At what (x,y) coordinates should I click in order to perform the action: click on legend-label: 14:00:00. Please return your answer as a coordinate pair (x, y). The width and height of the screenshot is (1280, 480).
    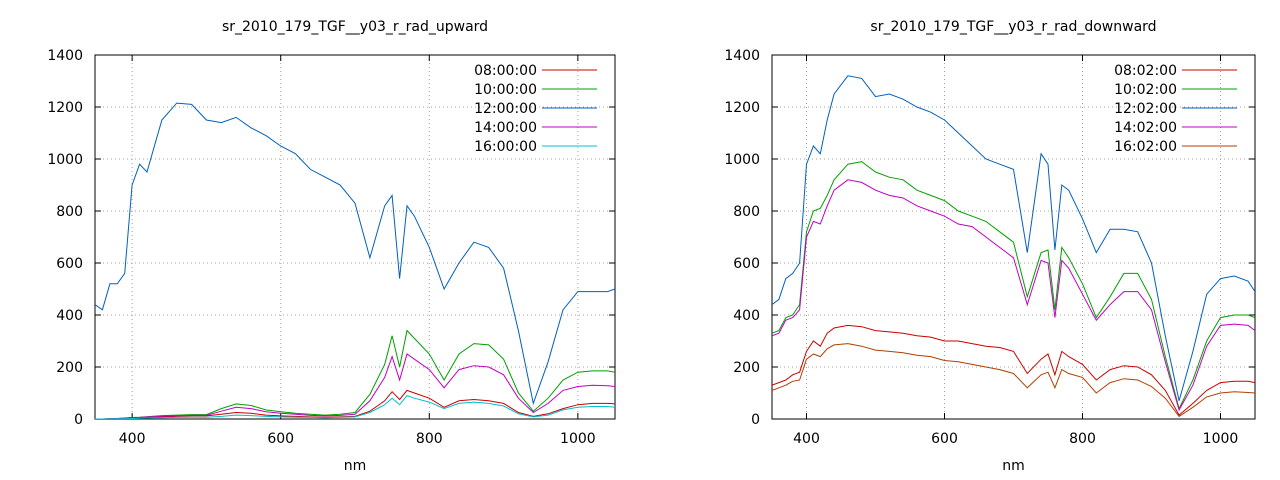
    Looking at the image, I should click on (505, 128).